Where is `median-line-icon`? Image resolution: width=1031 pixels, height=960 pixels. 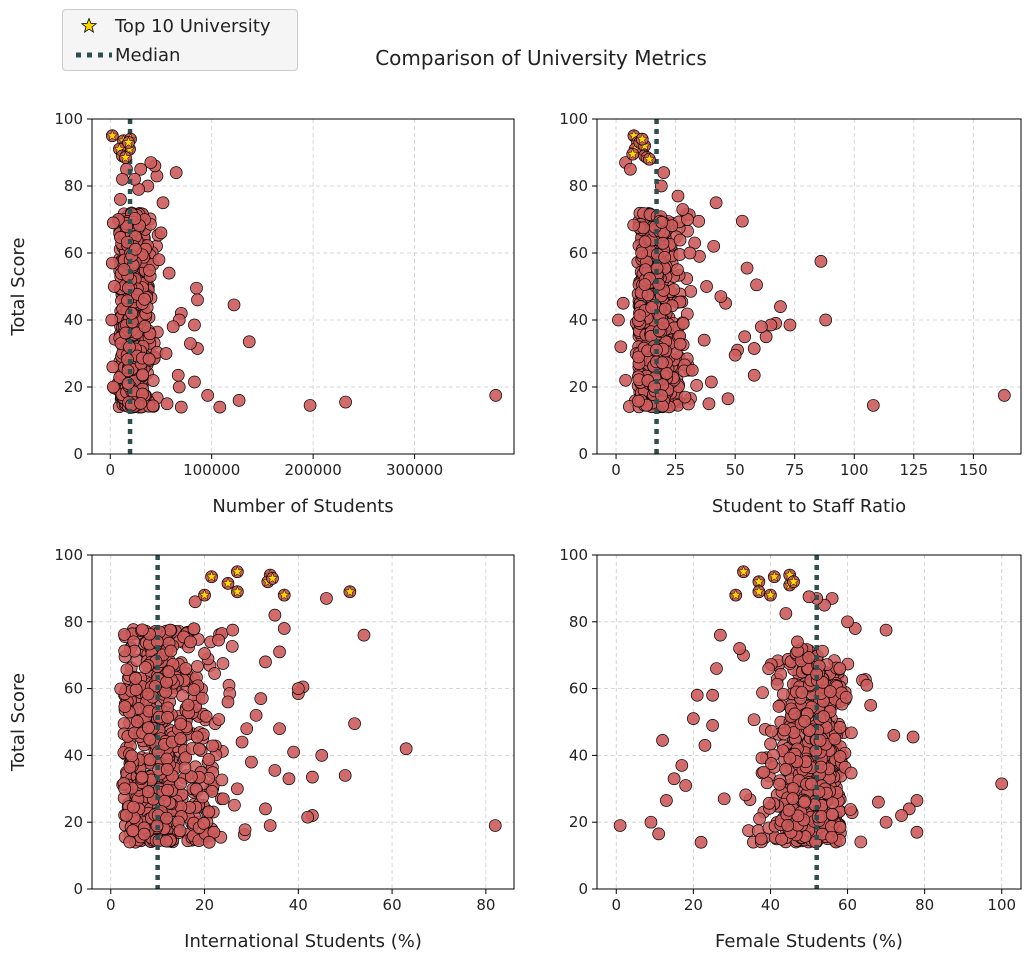
median-line-icon is located at coordinates (89, 55).